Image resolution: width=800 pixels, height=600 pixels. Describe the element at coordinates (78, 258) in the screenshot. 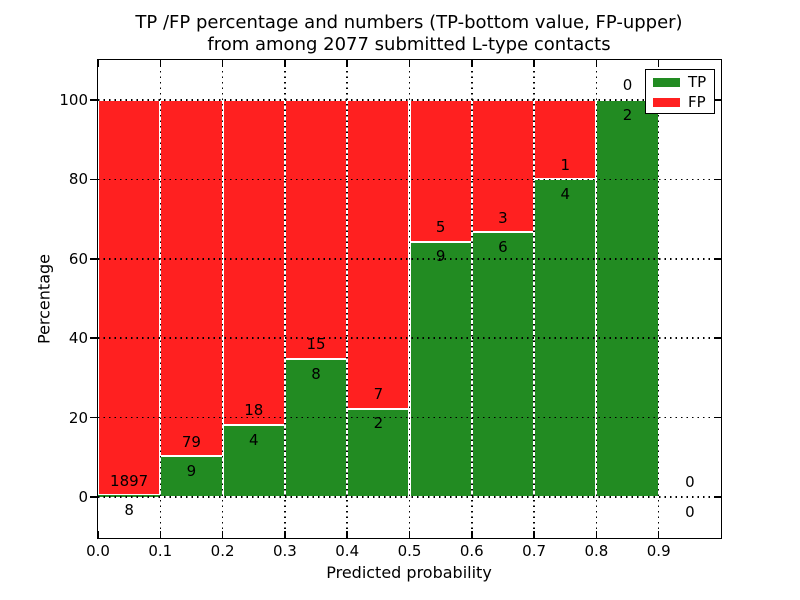

I see `y-tick-label: 60` at that location.